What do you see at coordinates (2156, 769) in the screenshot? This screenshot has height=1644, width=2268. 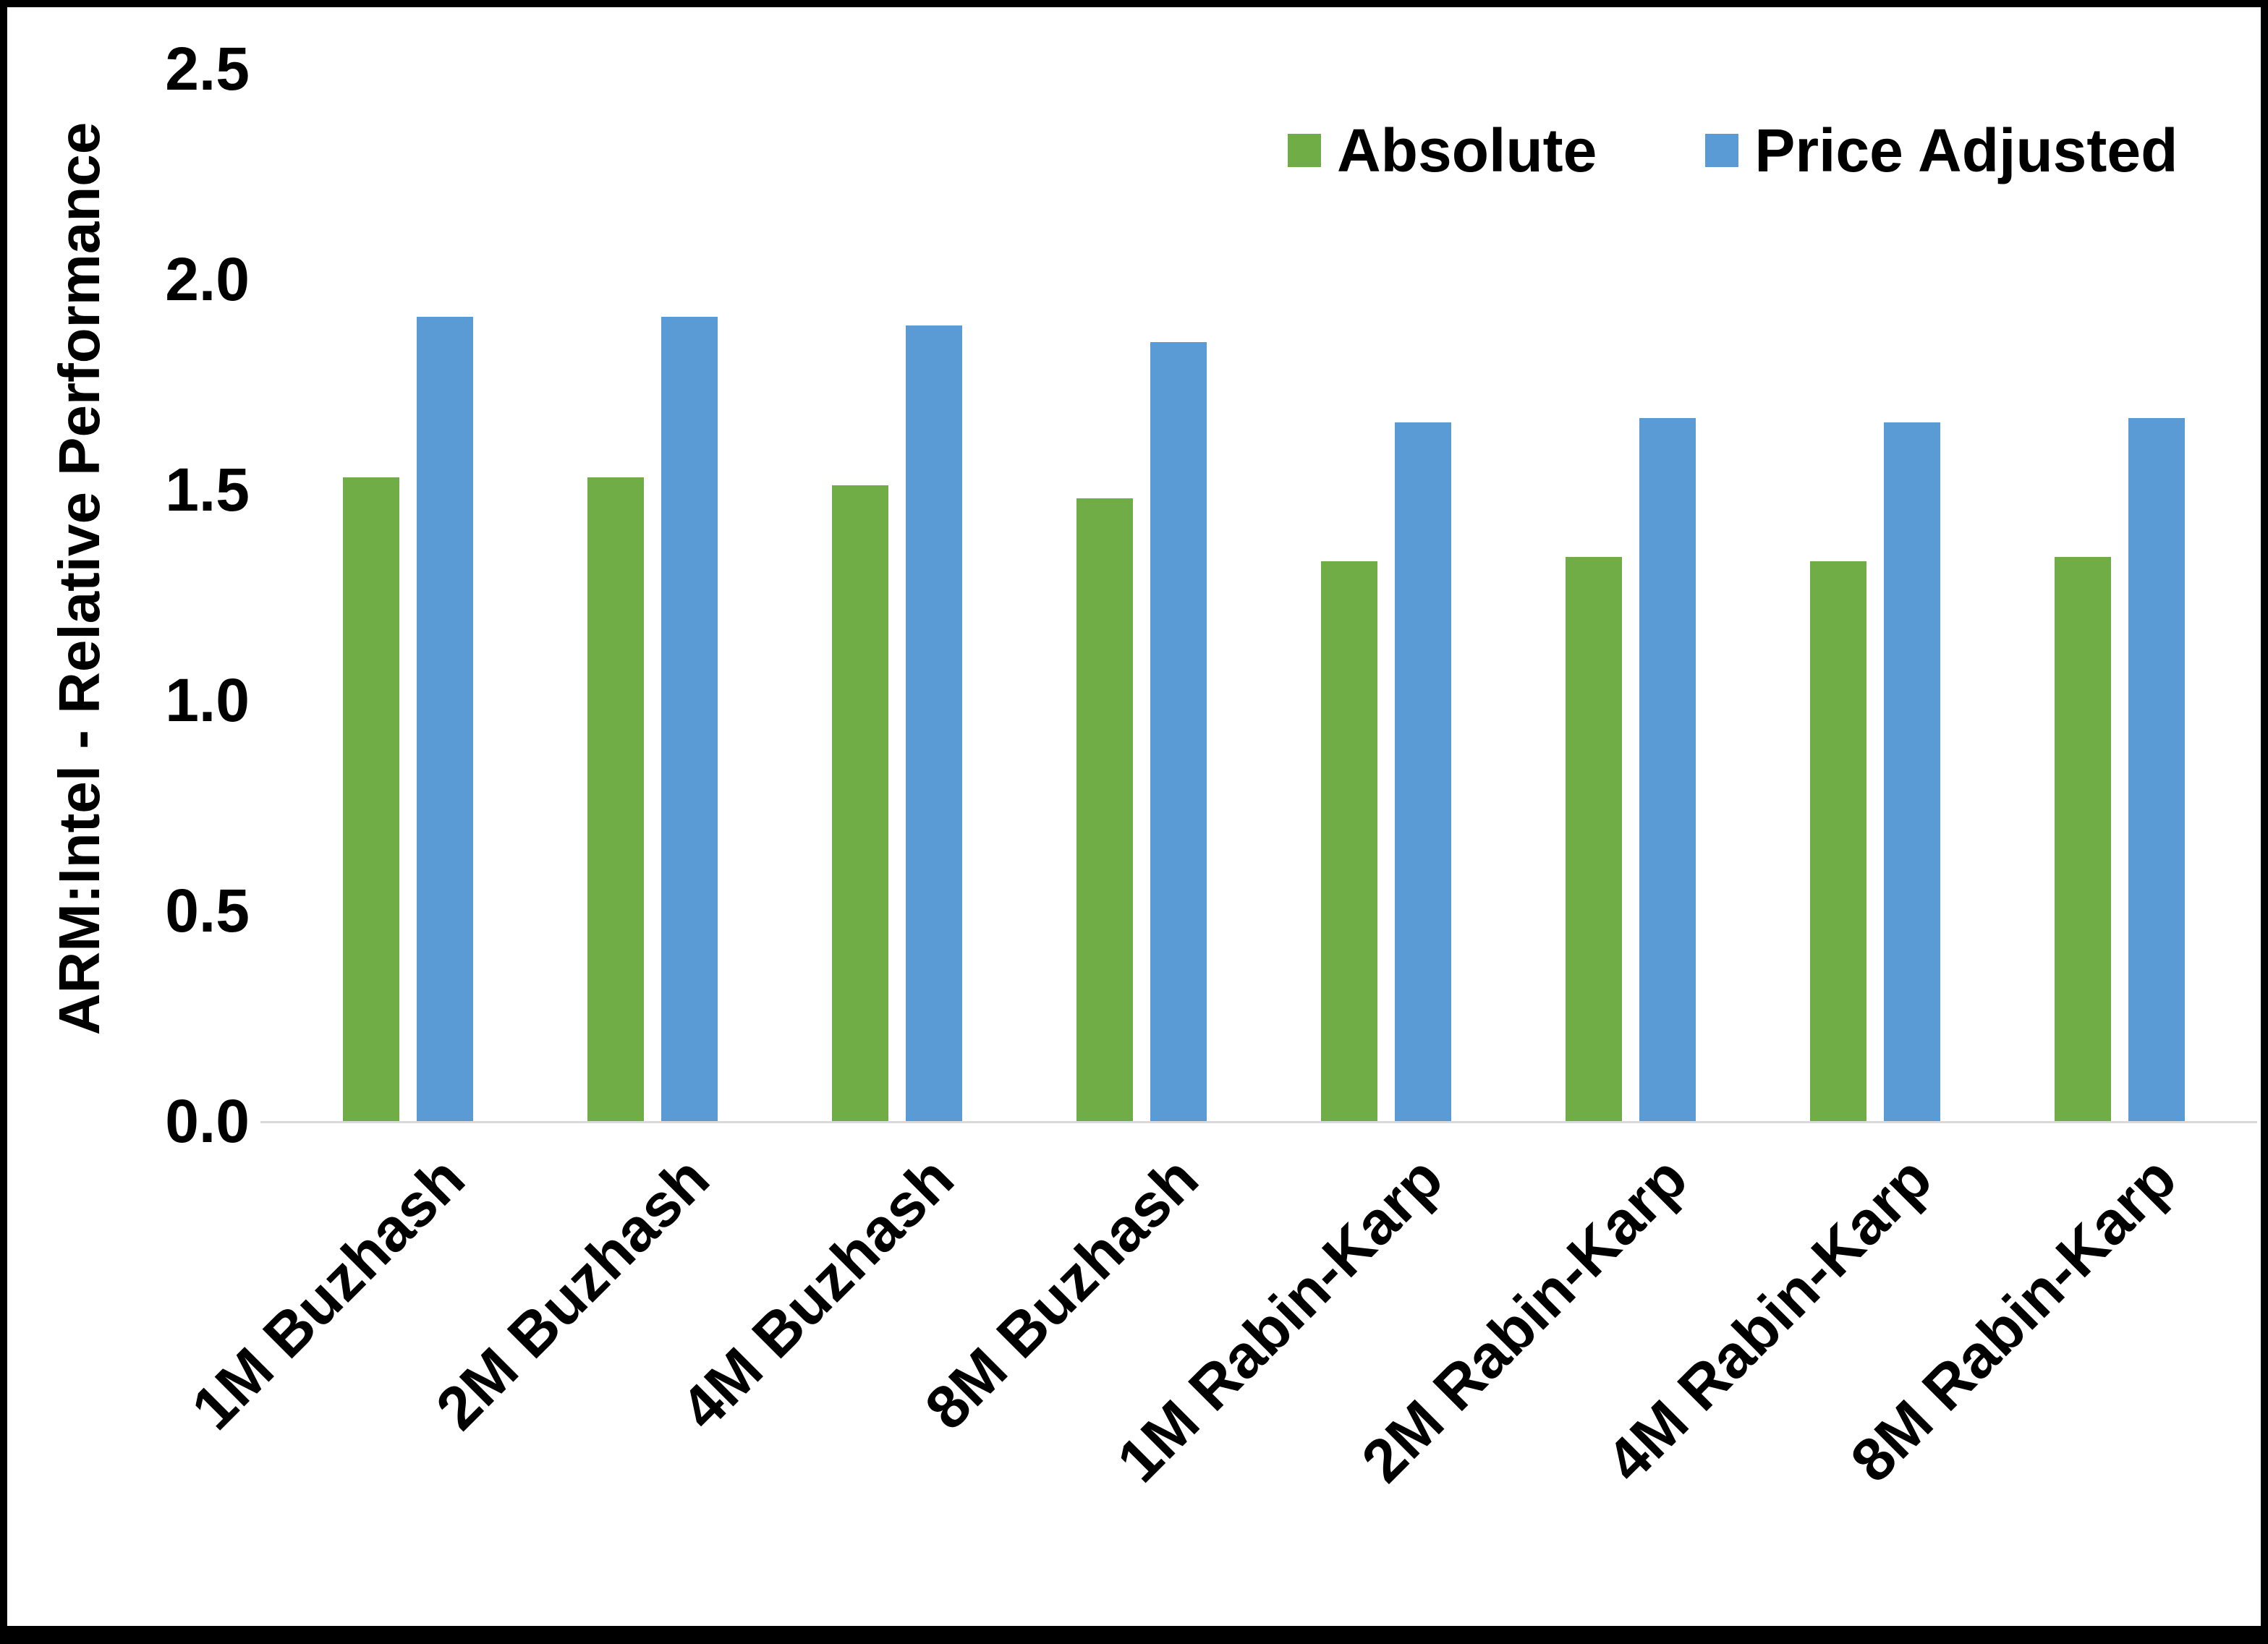 I see `bar-price-adjusted-8m-rabin-karp` at bounding box center [2156, 769].